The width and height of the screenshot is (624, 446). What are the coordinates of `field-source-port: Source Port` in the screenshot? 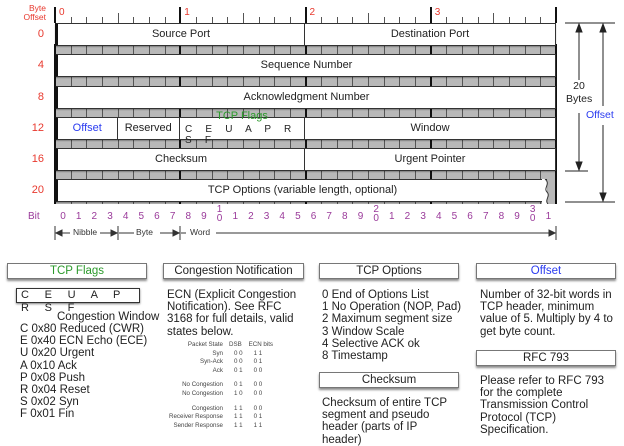 It's located at (181, 34).